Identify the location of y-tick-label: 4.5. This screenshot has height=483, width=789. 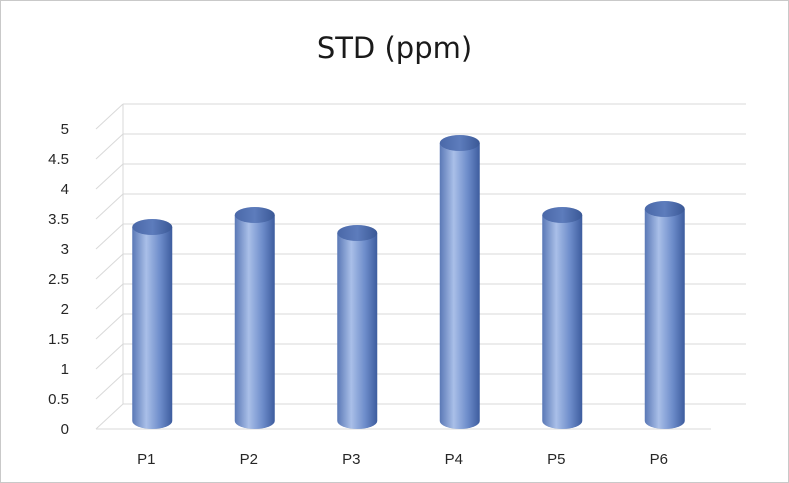
(58, 159).